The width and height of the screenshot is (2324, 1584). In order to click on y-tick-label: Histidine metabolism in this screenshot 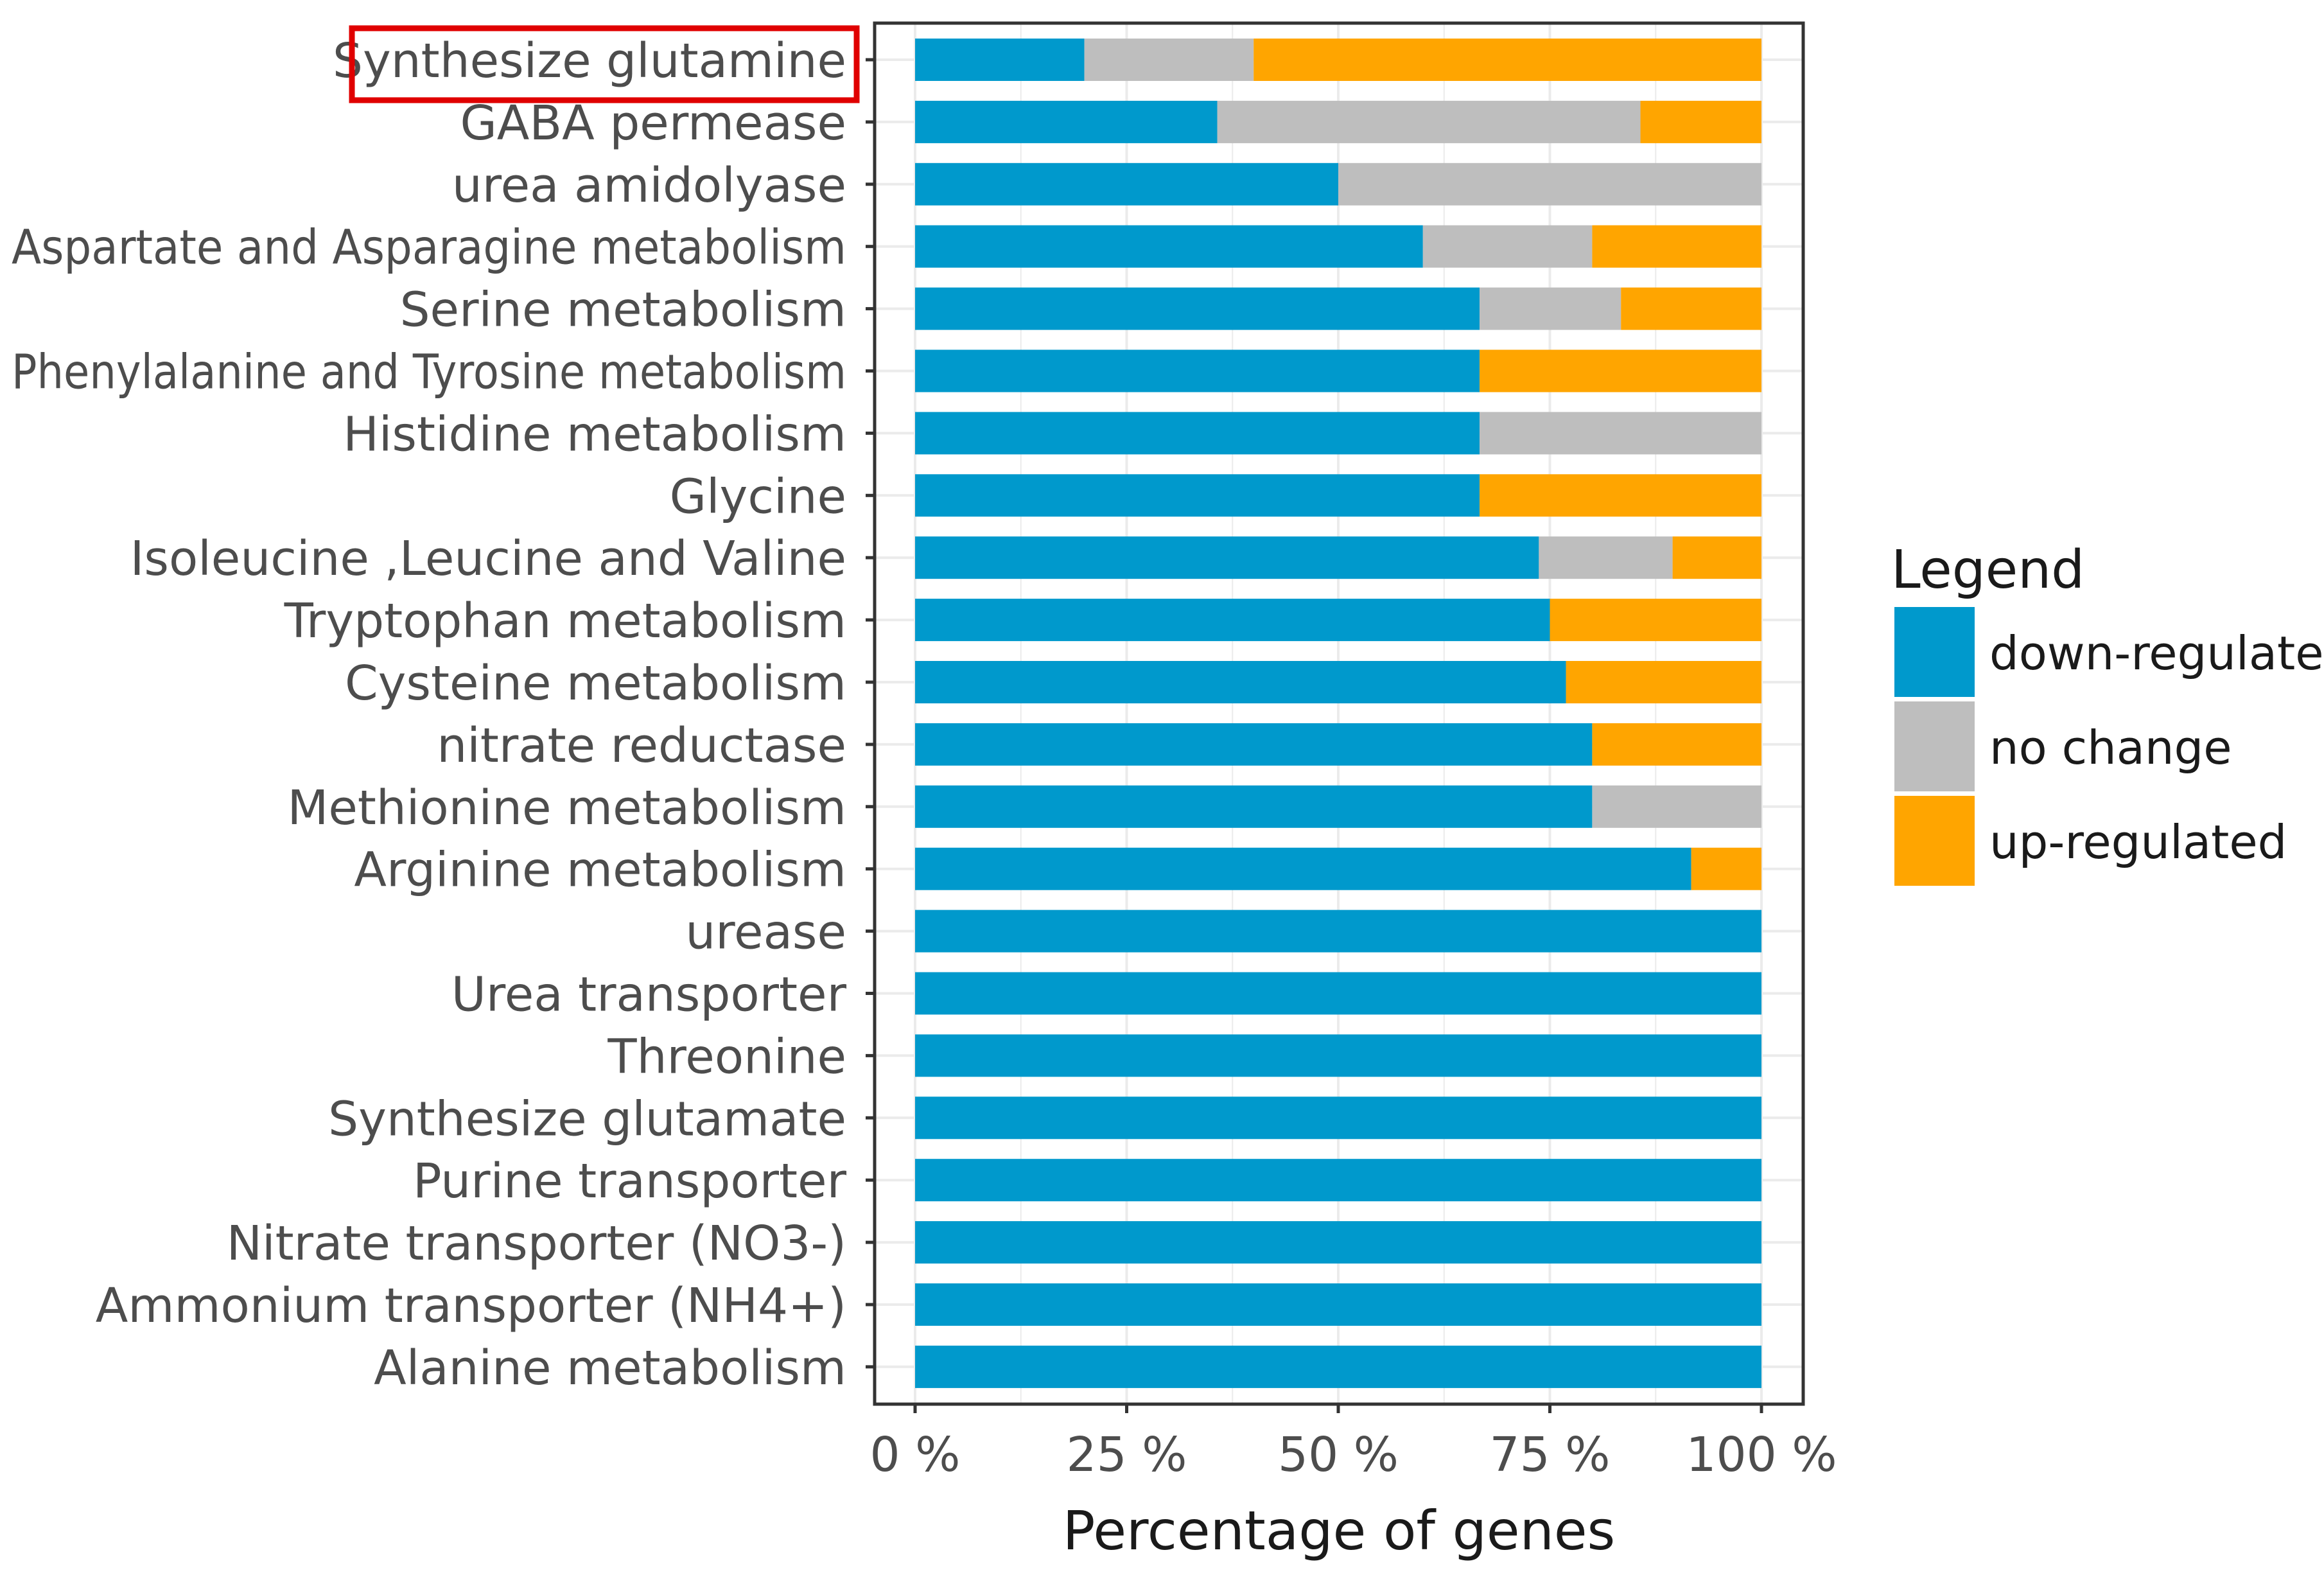, I will do `click(594, 434)`.